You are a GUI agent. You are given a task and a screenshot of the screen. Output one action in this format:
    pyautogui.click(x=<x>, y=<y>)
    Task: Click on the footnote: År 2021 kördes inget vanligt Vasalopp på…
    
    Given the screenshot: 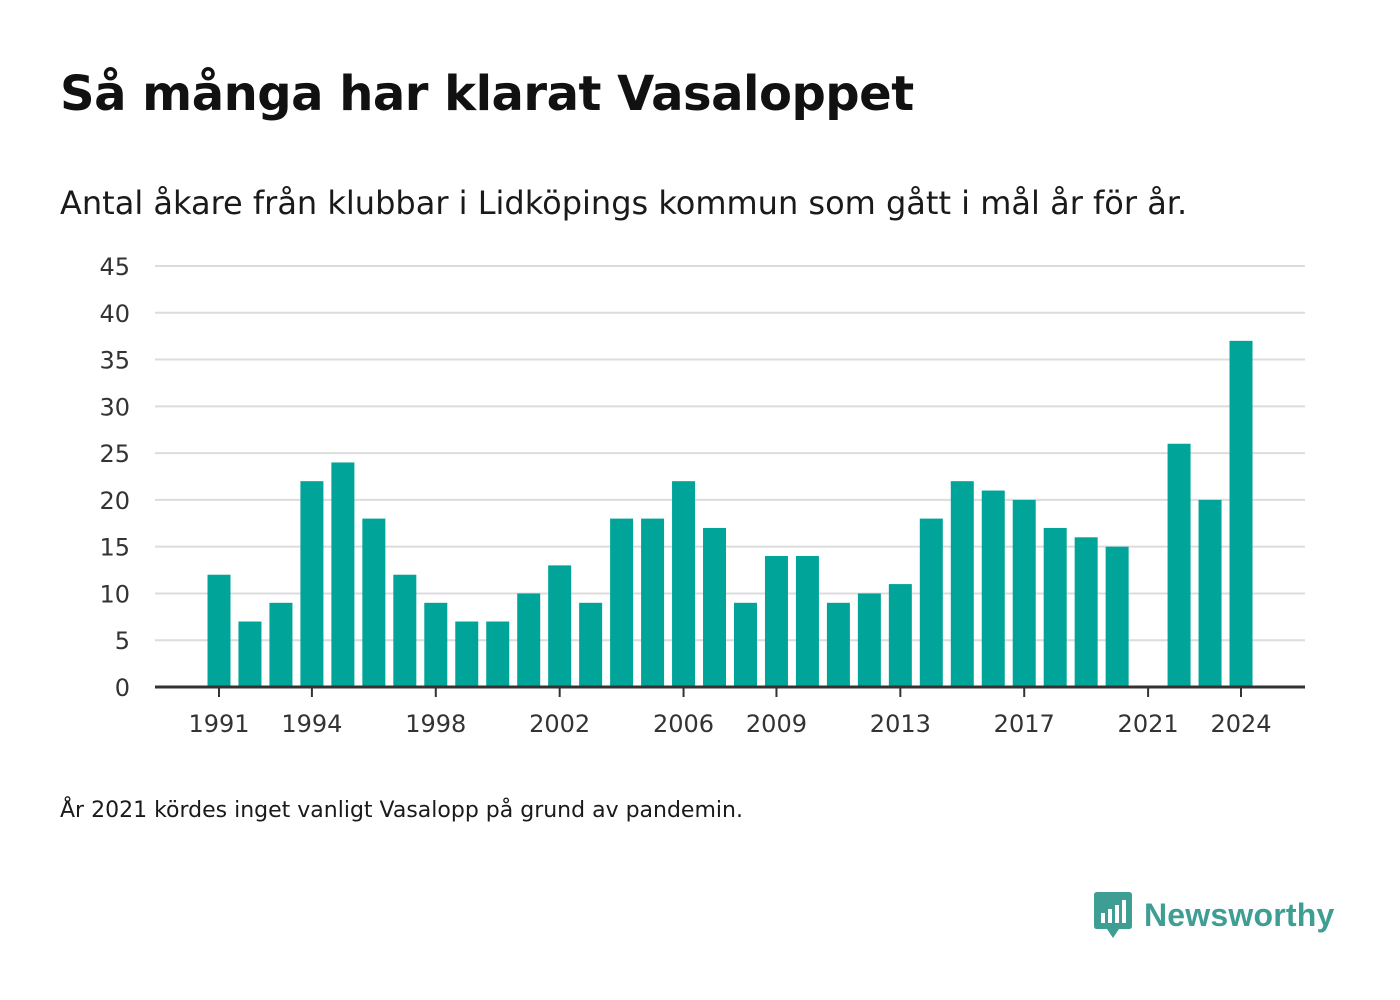 What is the action you would take?
    pyautogui.click(x=401, y=810)
    